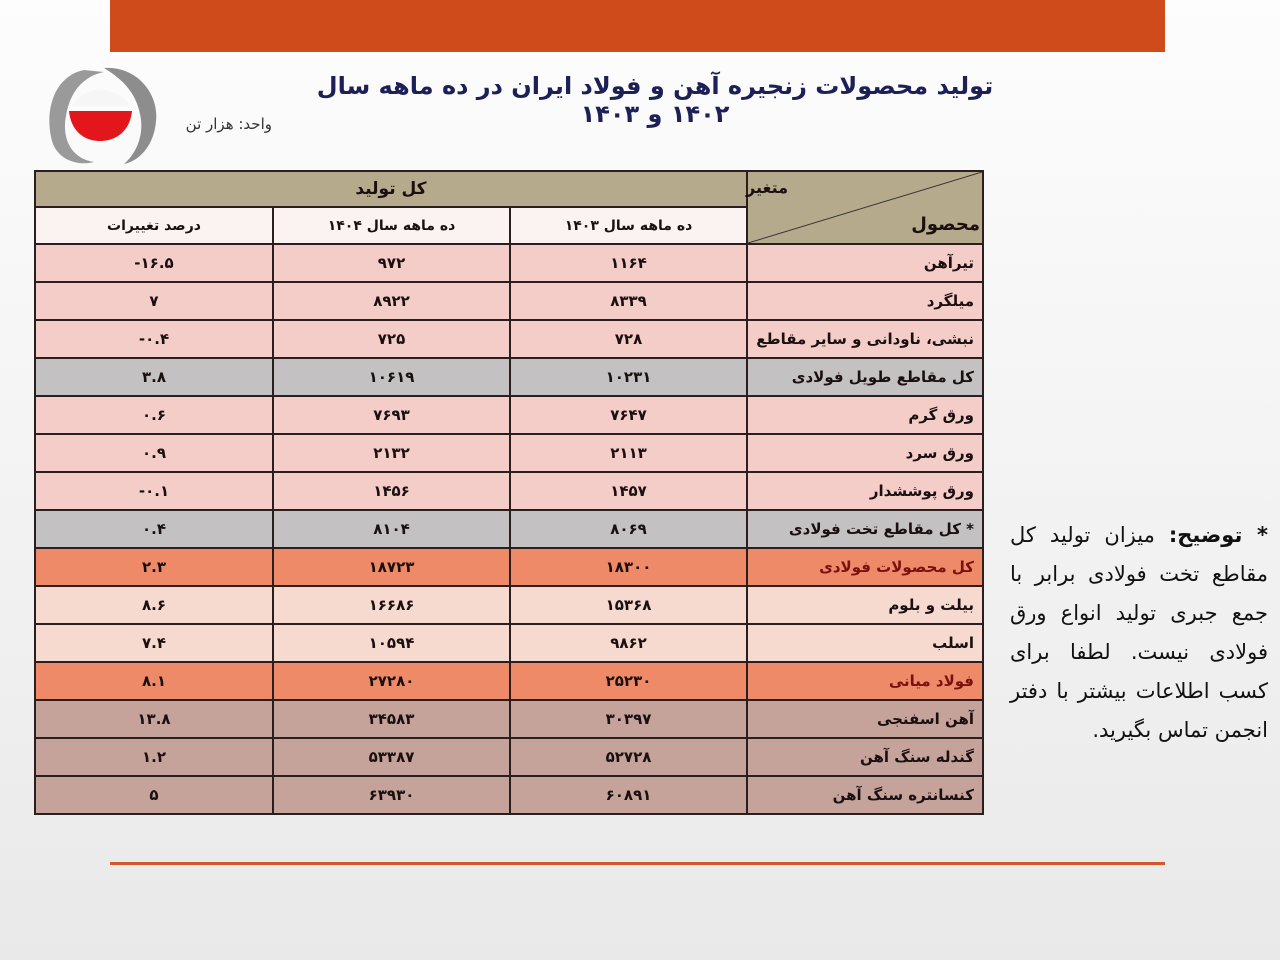  What do you see at coordinates (154, 567) in the screenshot?
I see `change-cell: ۲.۳` at bounding box center [154, 567].